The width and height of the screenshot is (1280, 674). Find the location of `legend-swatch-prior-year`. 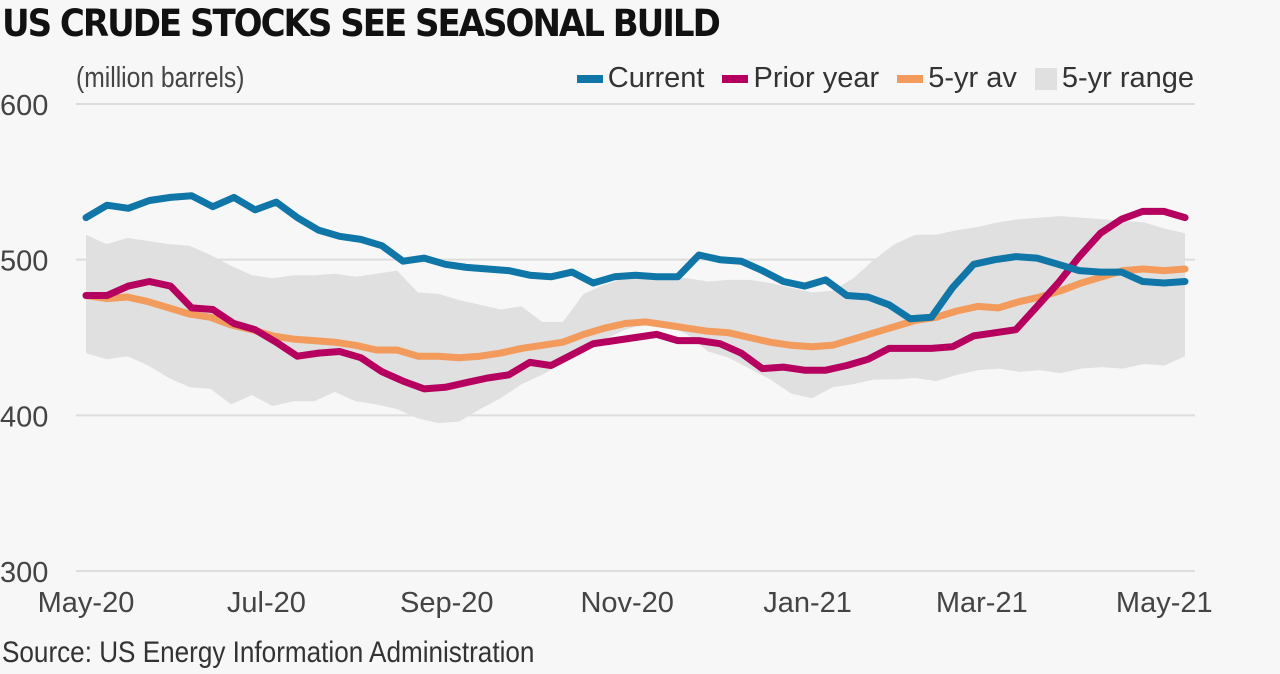

legend-swatch-prior-year is located at coordinates (735, 78).